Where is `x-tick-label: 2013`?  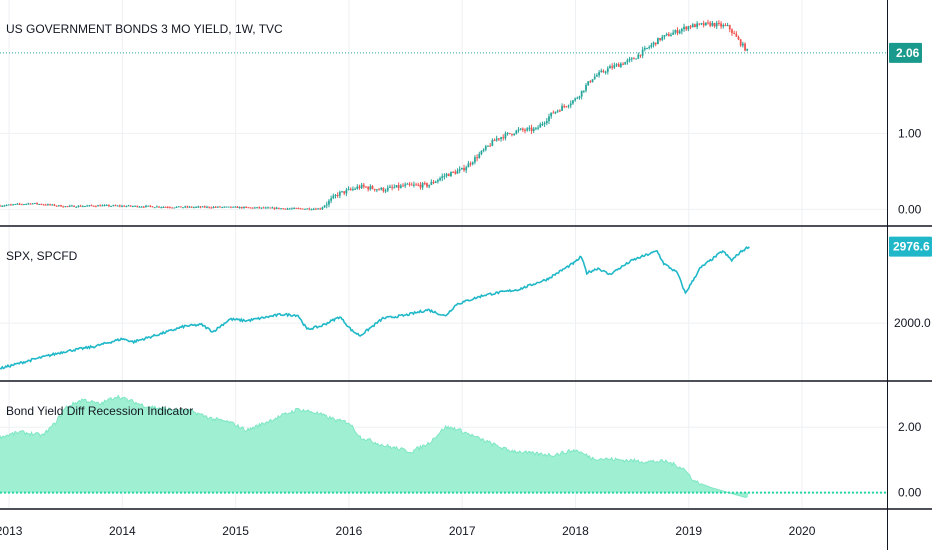 x-tick-label: 2013 is located at coordinates (11, 531).